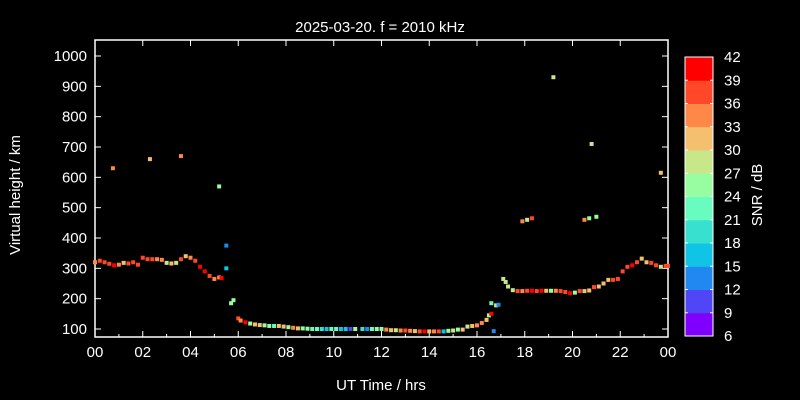 The width and height of the screenshot is (800, 400). Describe the element at coordinates (732, 220) in the screenshot. I see `colorbar-tick-label: 21` at that location.